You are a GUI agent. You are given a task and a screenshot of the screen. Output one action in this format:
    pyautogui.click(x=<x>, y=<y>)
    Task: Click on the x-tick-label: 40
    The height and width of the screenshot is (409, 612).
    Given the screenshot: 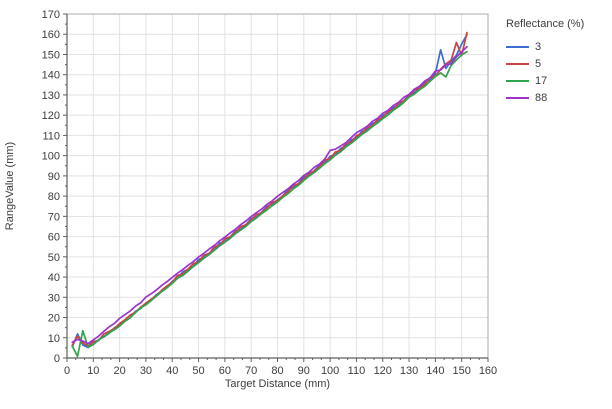 What is the action you would take?
    pyautogui.click(x=172, y=371)
    